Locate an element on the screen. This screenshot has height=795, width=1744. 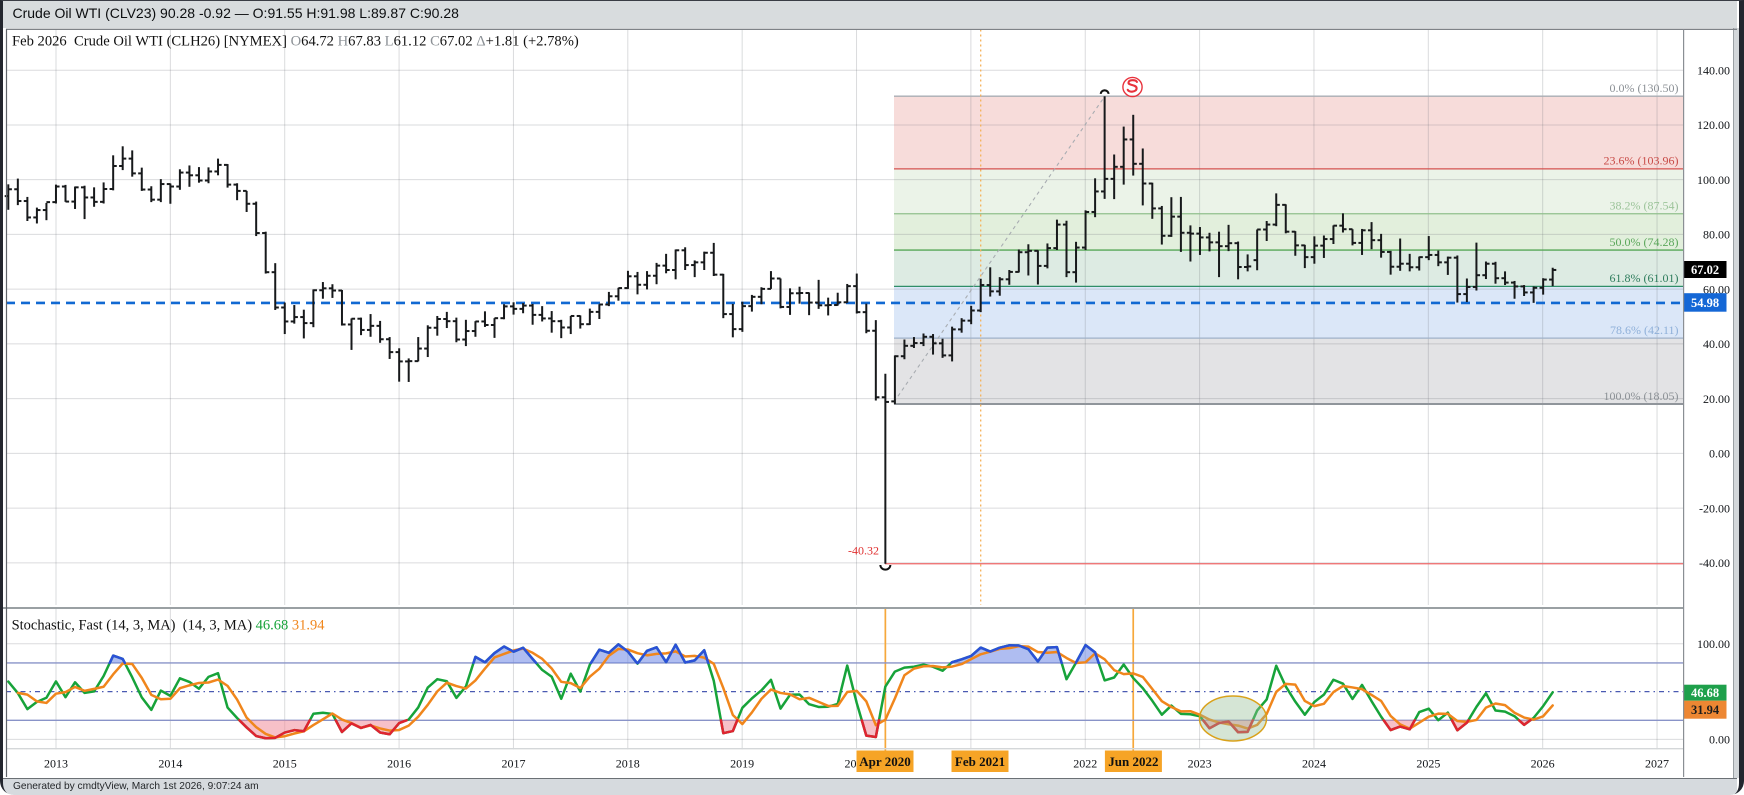
svg-text: 2017 is located at coordinates (513, 764).